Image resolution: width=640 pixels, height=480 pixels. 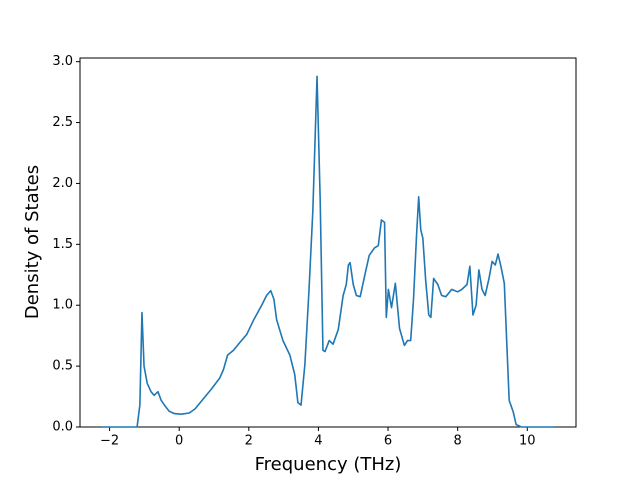 What do you see at coordinates (32, 242) in the screenshot?
I see `y-axis-label: Density of States` at bounding box center [32, 242].